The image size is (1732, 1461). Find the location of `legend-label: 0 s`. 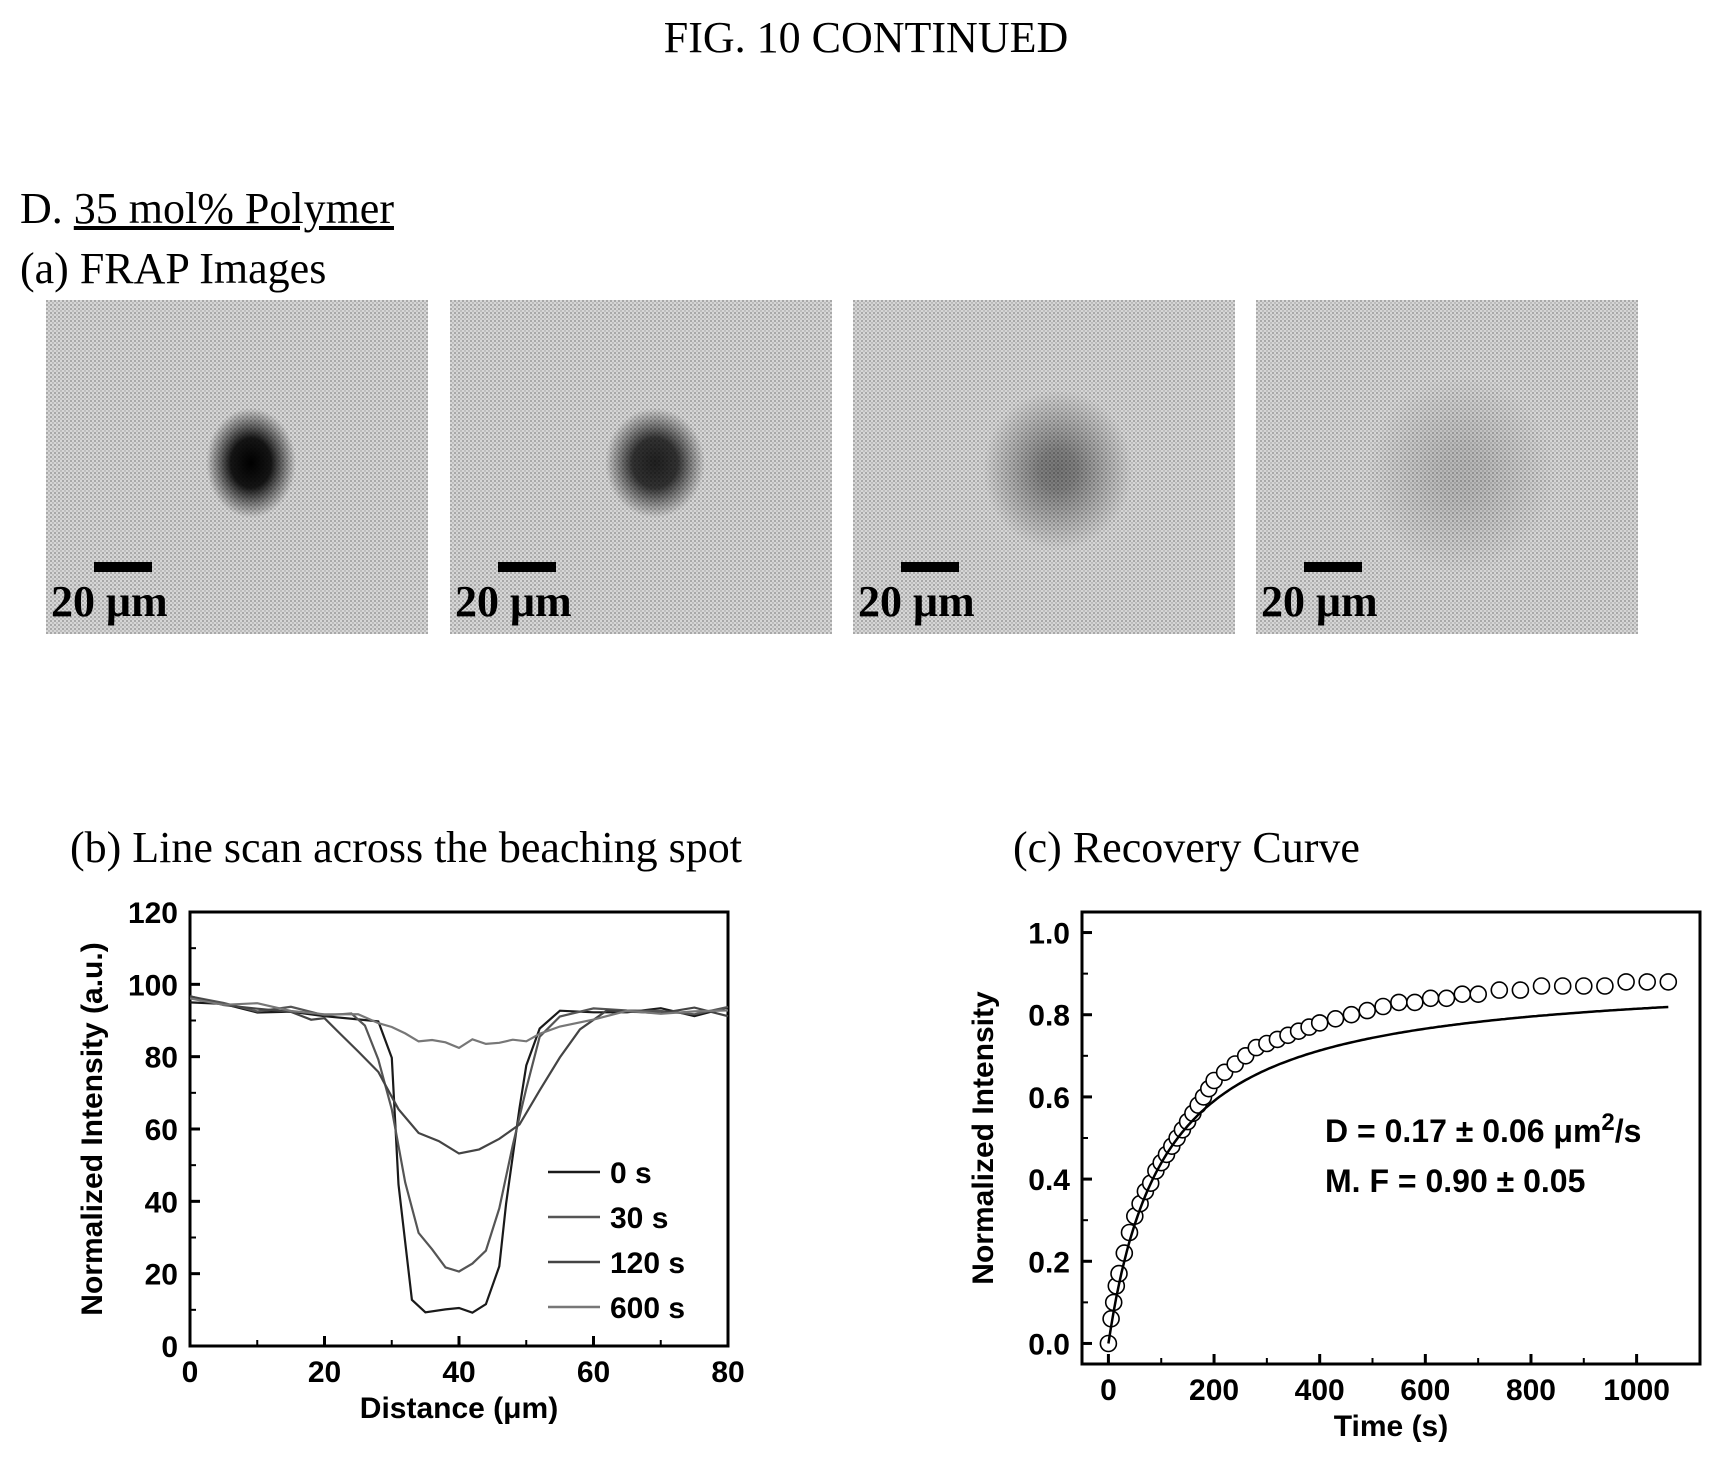

legend-label: 0 s is located at coordinates (631, 1173).